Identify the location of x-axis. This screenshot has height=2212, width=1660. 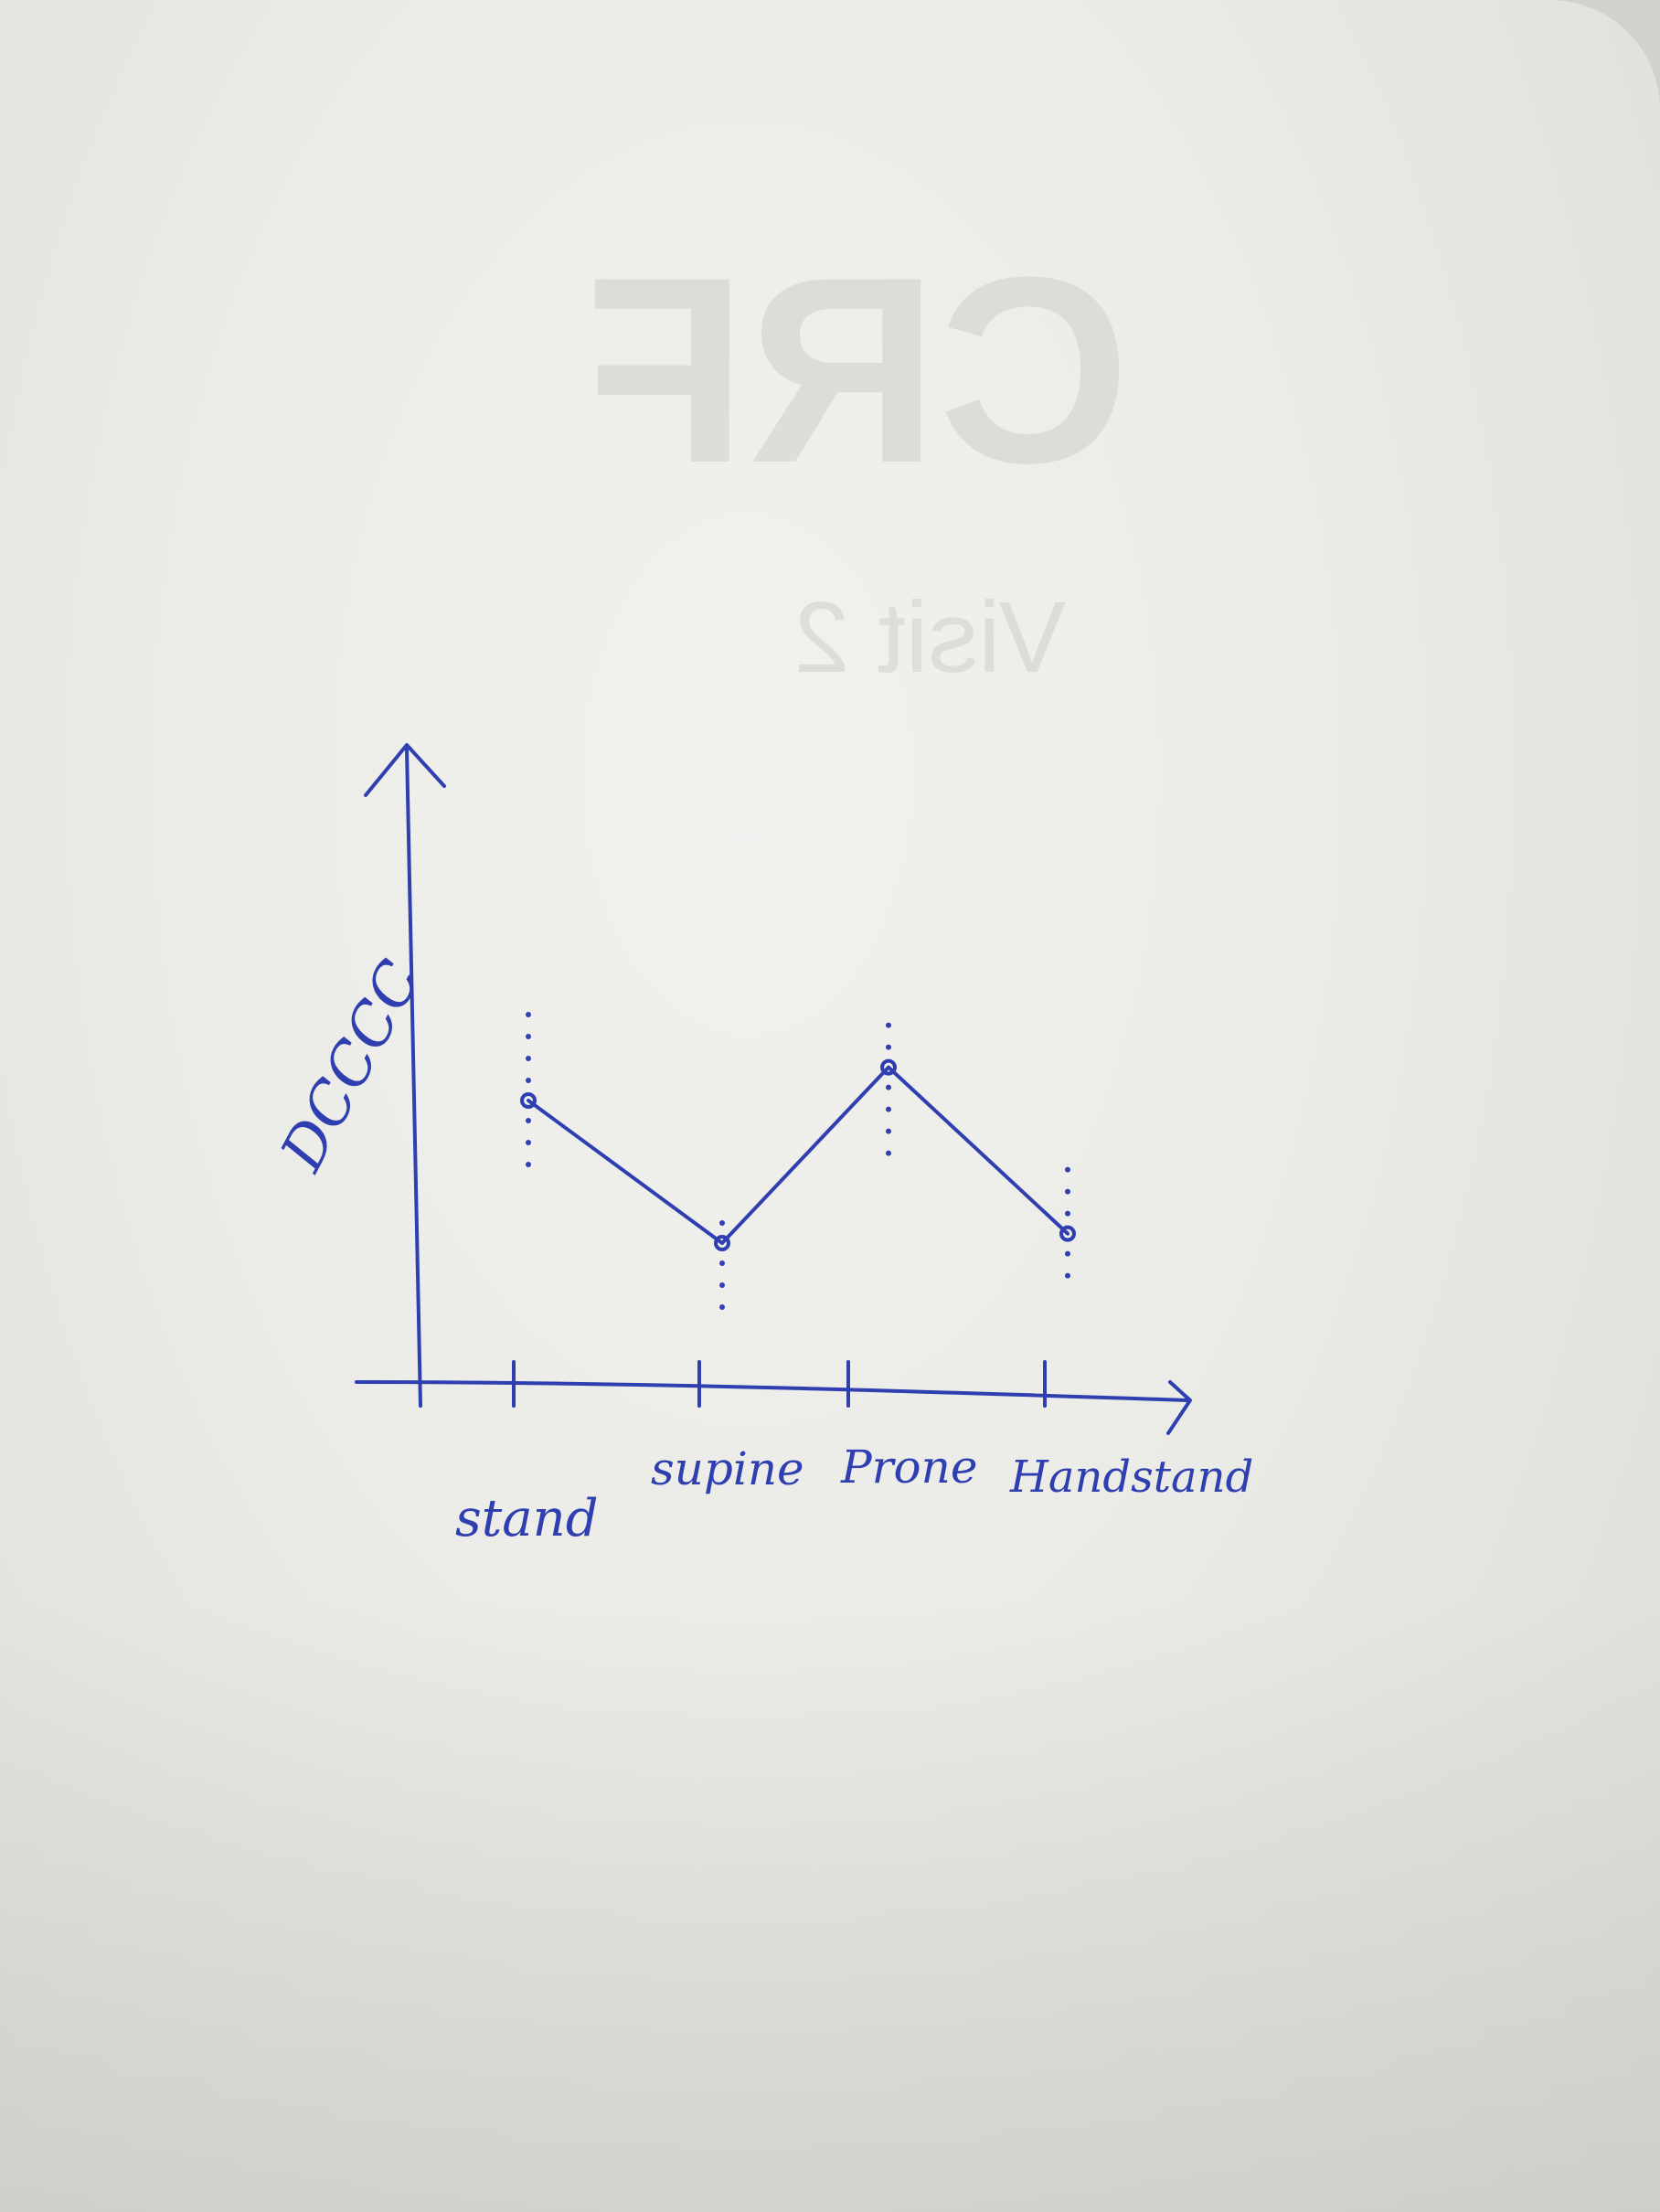
(774, 1407).